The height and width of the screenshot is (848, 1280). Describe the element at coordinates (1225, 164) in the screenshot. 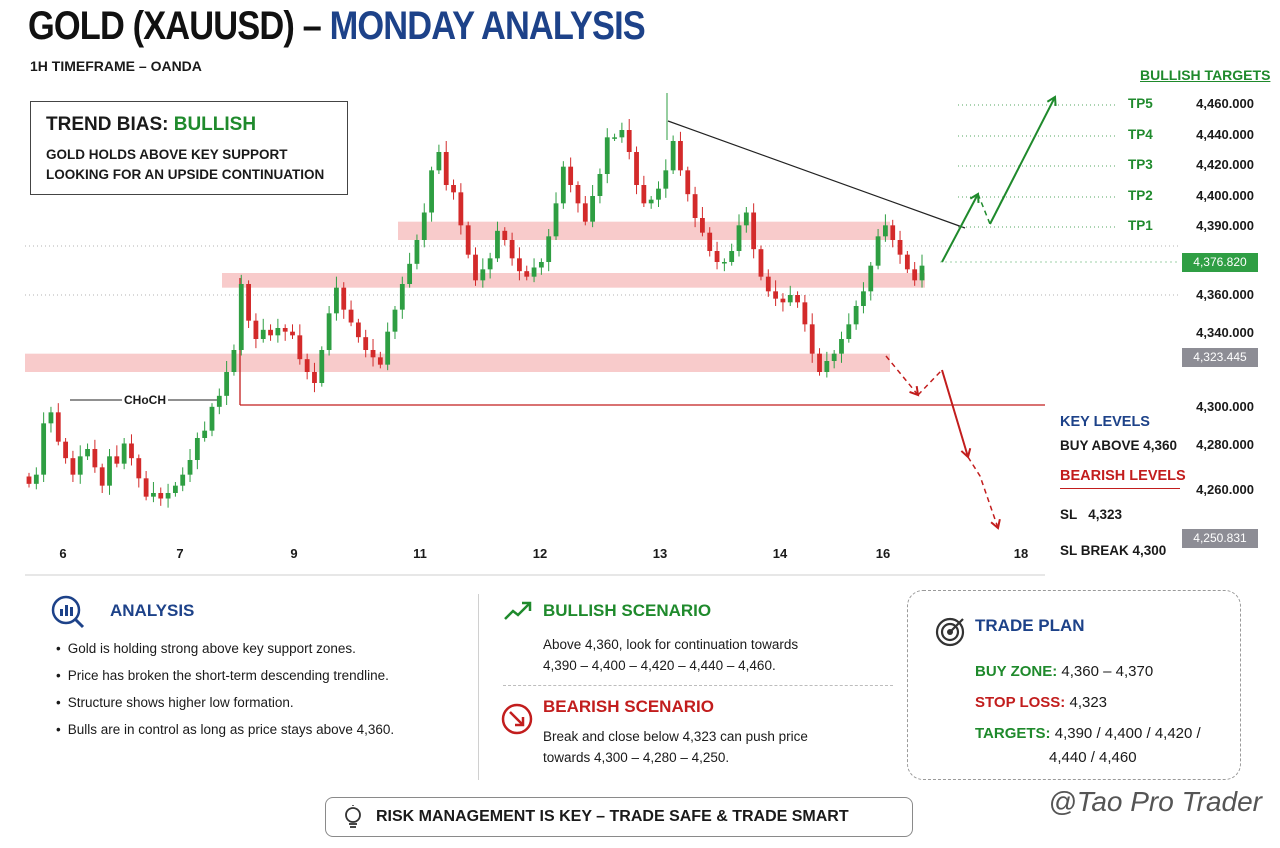

I see `tp-value-tp3: 4,420.000` at that location.